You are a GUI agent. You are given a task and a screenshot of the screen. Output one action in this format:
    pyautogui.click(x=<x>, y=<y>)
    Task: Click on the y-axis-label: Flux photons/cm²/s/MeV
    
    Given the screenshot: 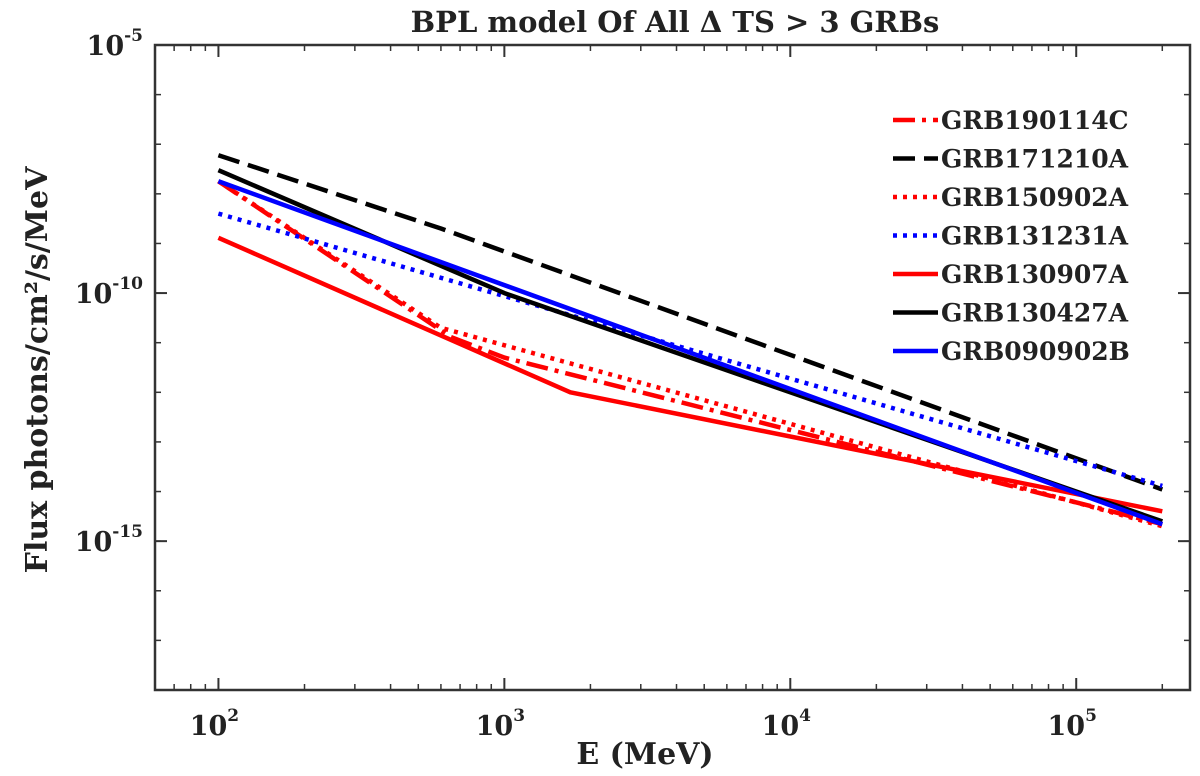 What is the action you would take?
    pyautogui.click(x=37, y=369)
    